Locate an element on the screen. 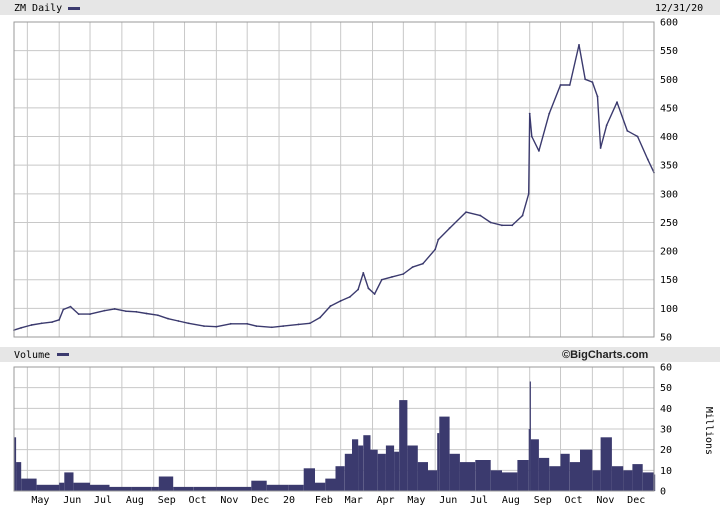  x-tick-label: Dec is located at coordinates (260, 500).